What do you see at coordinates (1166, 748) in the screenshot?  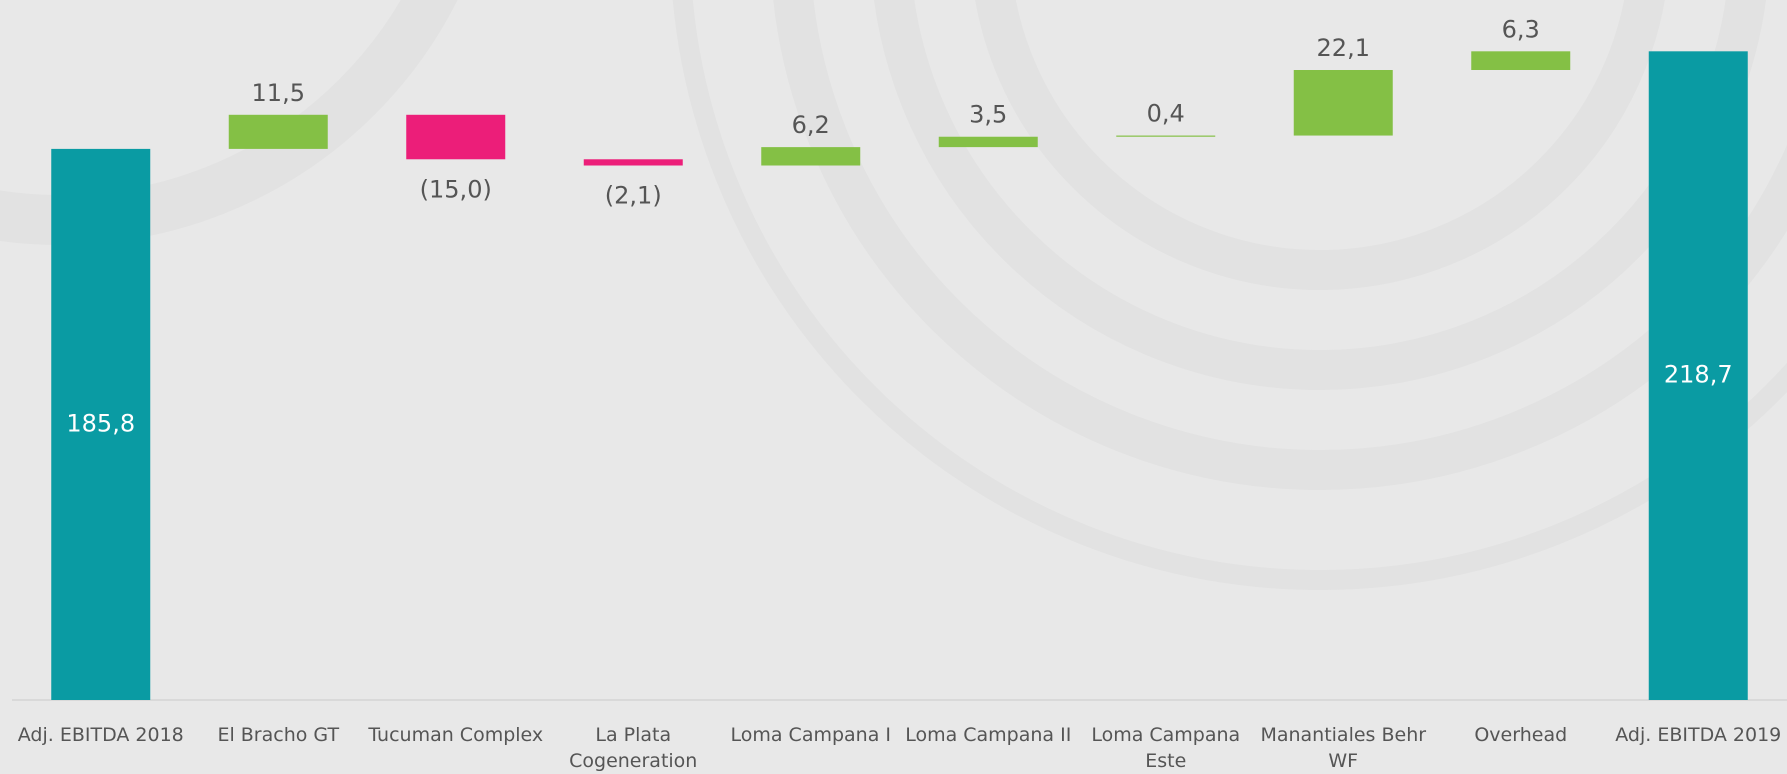 I see `x-tick-label: Loma Campana Este` at bounding box center [1166, 748].